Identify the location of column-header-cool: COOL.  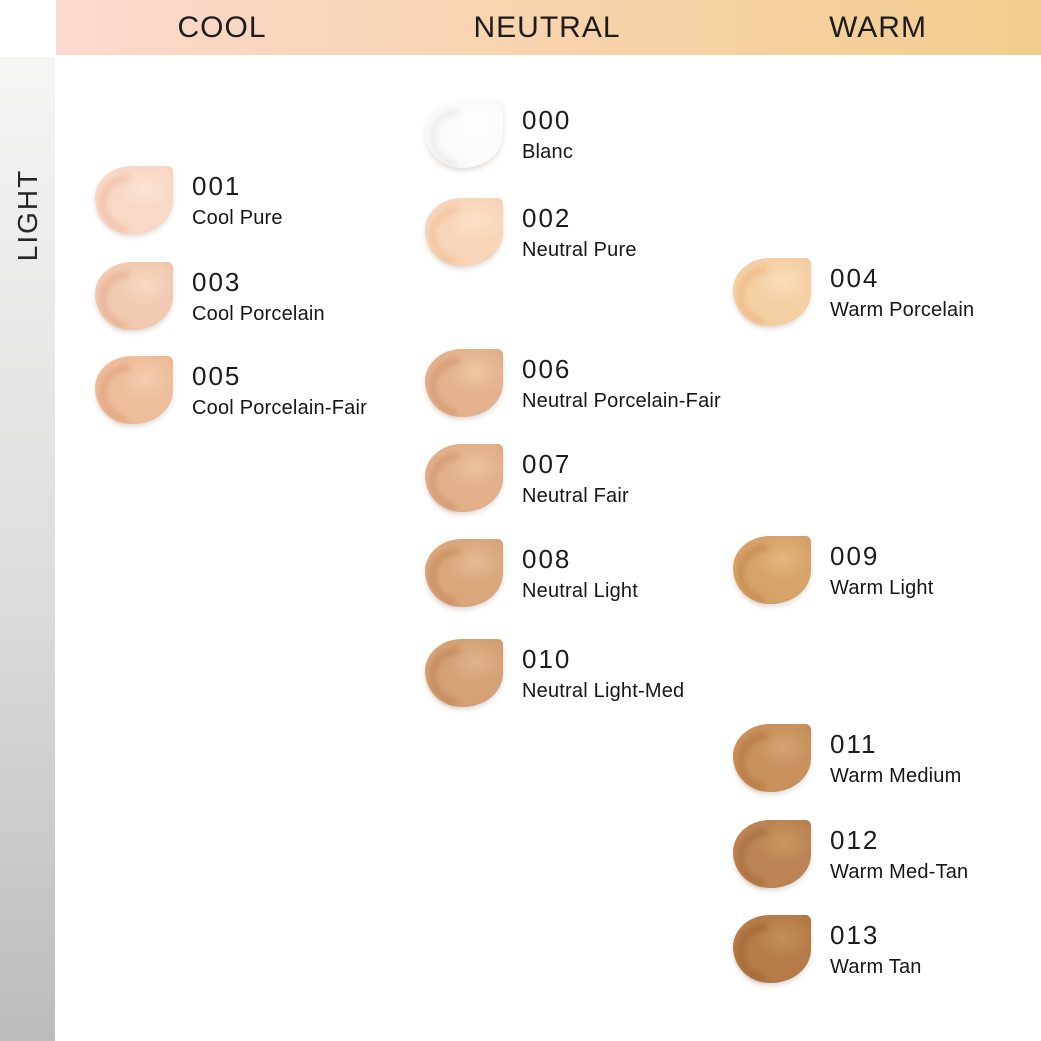
(222, 27).